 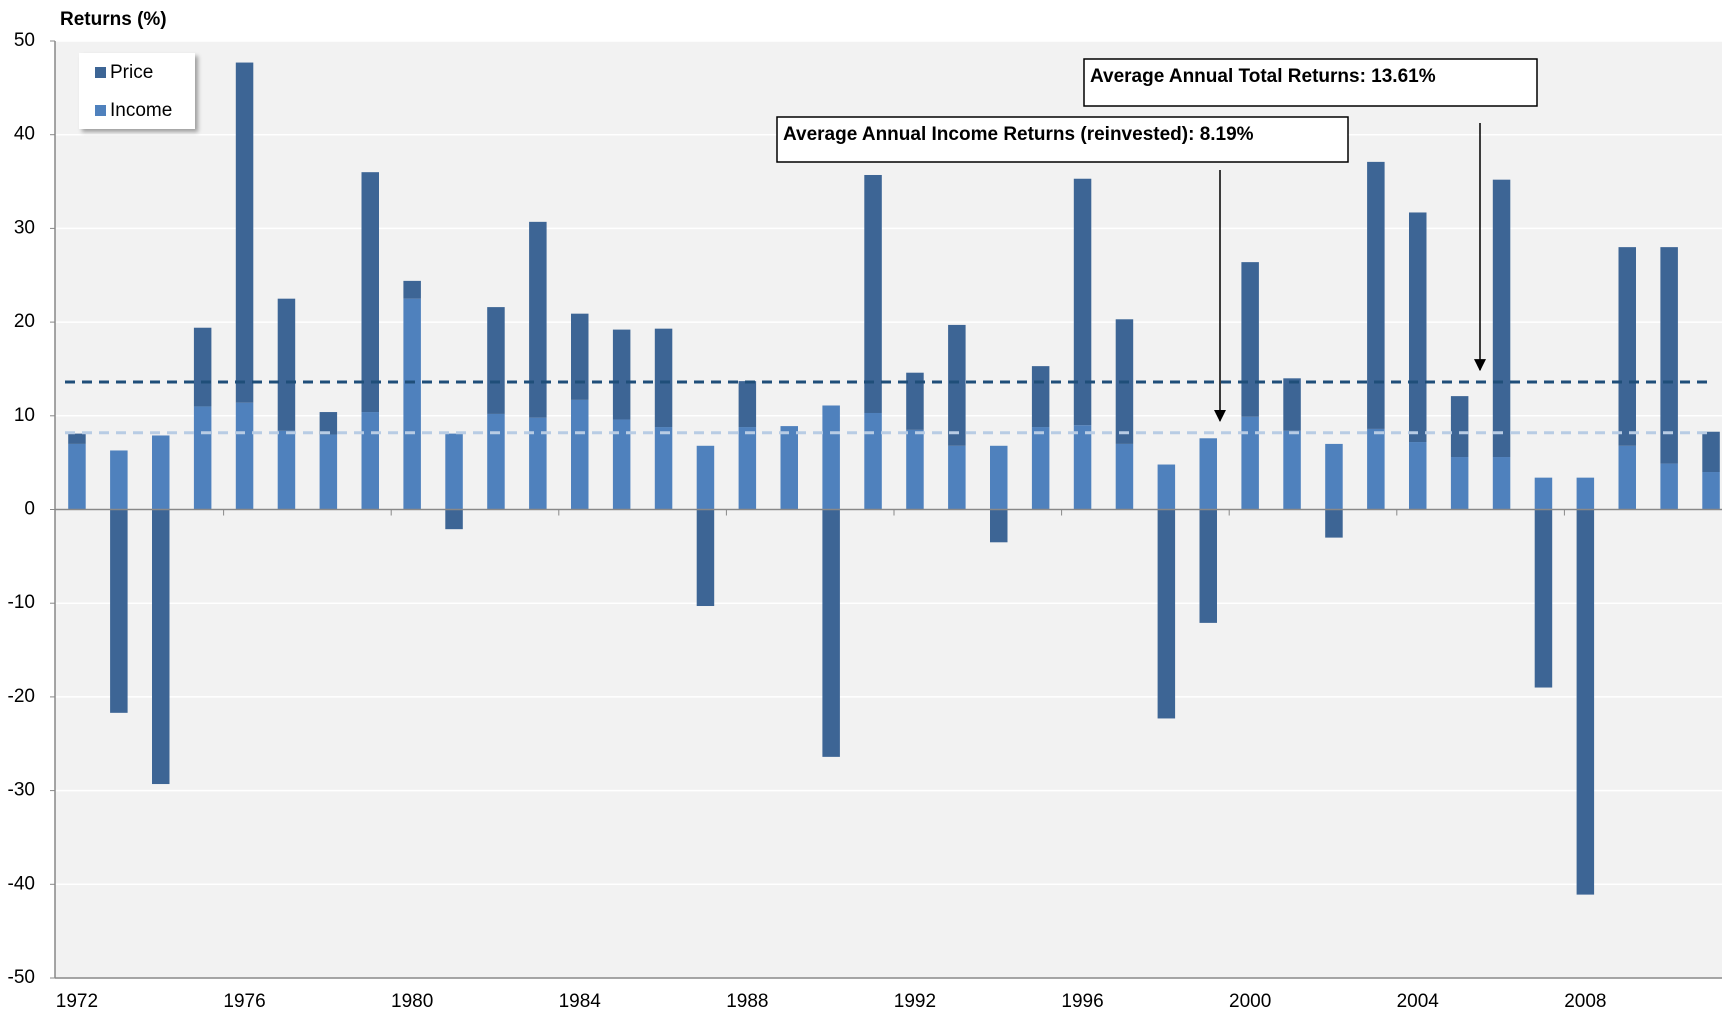 What do you see at coordinates (24, 40) in the screenshot?
I see `y-tick-label: 50` at bounding box center [24, 40].